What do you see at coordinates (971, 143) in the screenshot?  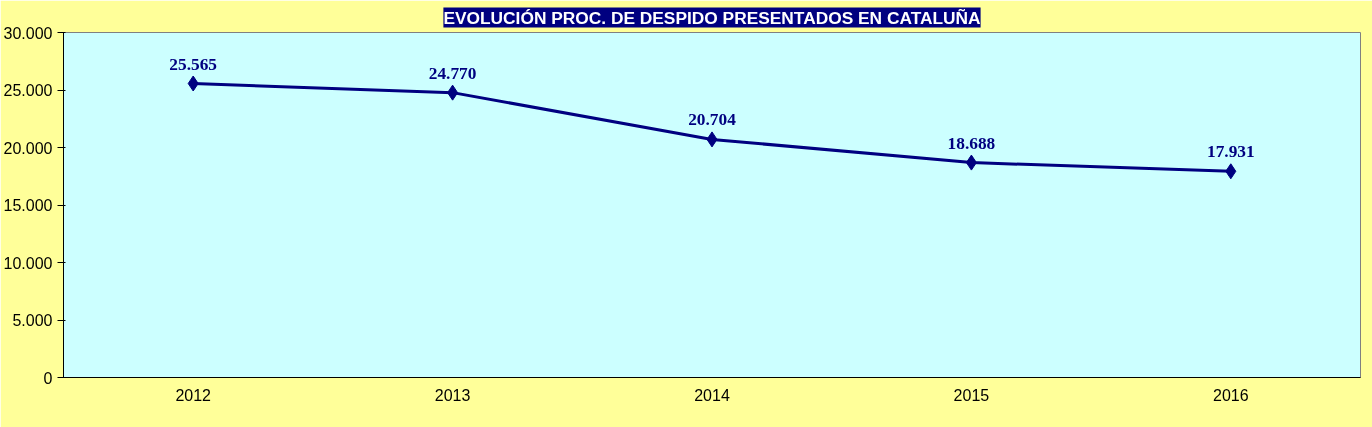 I see `data-label: 18.688` at bounding box center [971, 143].